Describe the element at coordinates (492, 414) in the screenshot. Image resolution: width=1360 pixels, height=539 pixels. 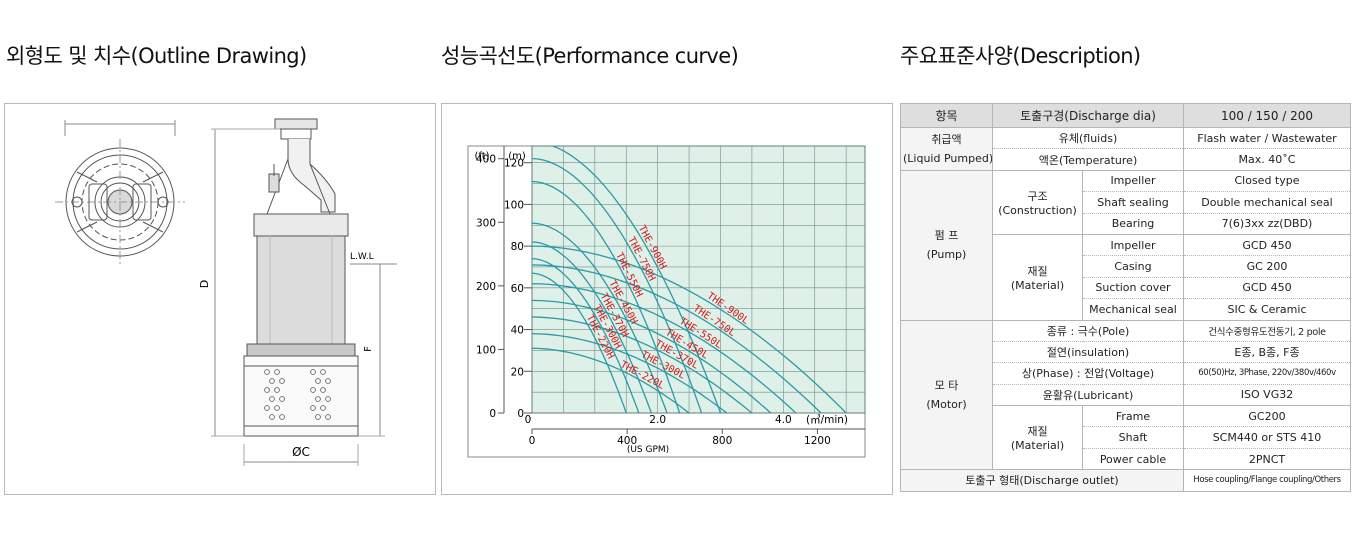
I see `y-tick-ft: 0` at that location.